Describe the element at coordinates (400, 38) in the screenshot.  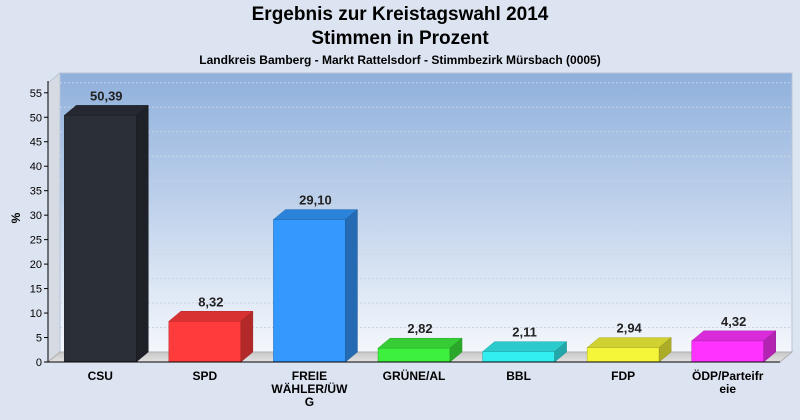
I see `chart-subtitle: Stimmen in Prozent` at that location.